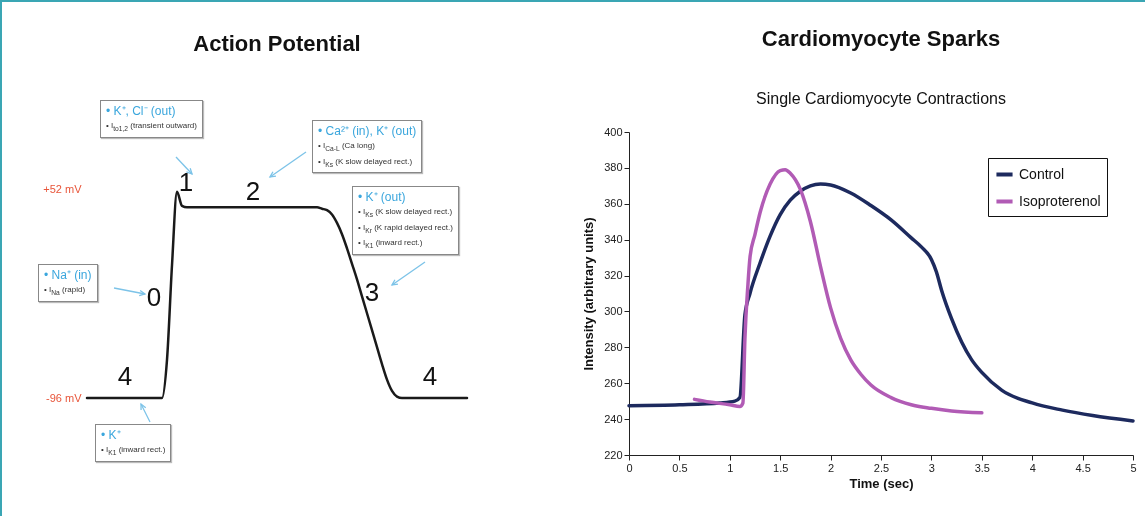 The image size is (1147, 518). I want to click on legend-label: Control, so click(1042, 173).